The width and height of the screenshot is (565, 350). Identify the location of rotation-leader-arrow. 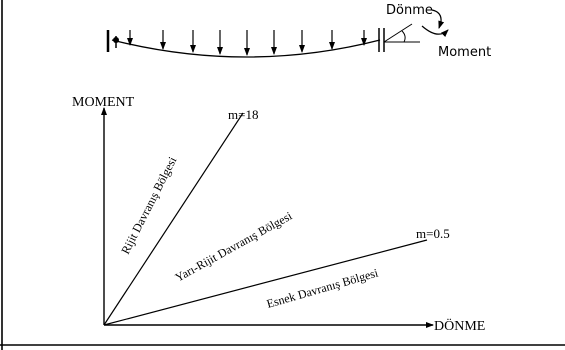
(438, 19).